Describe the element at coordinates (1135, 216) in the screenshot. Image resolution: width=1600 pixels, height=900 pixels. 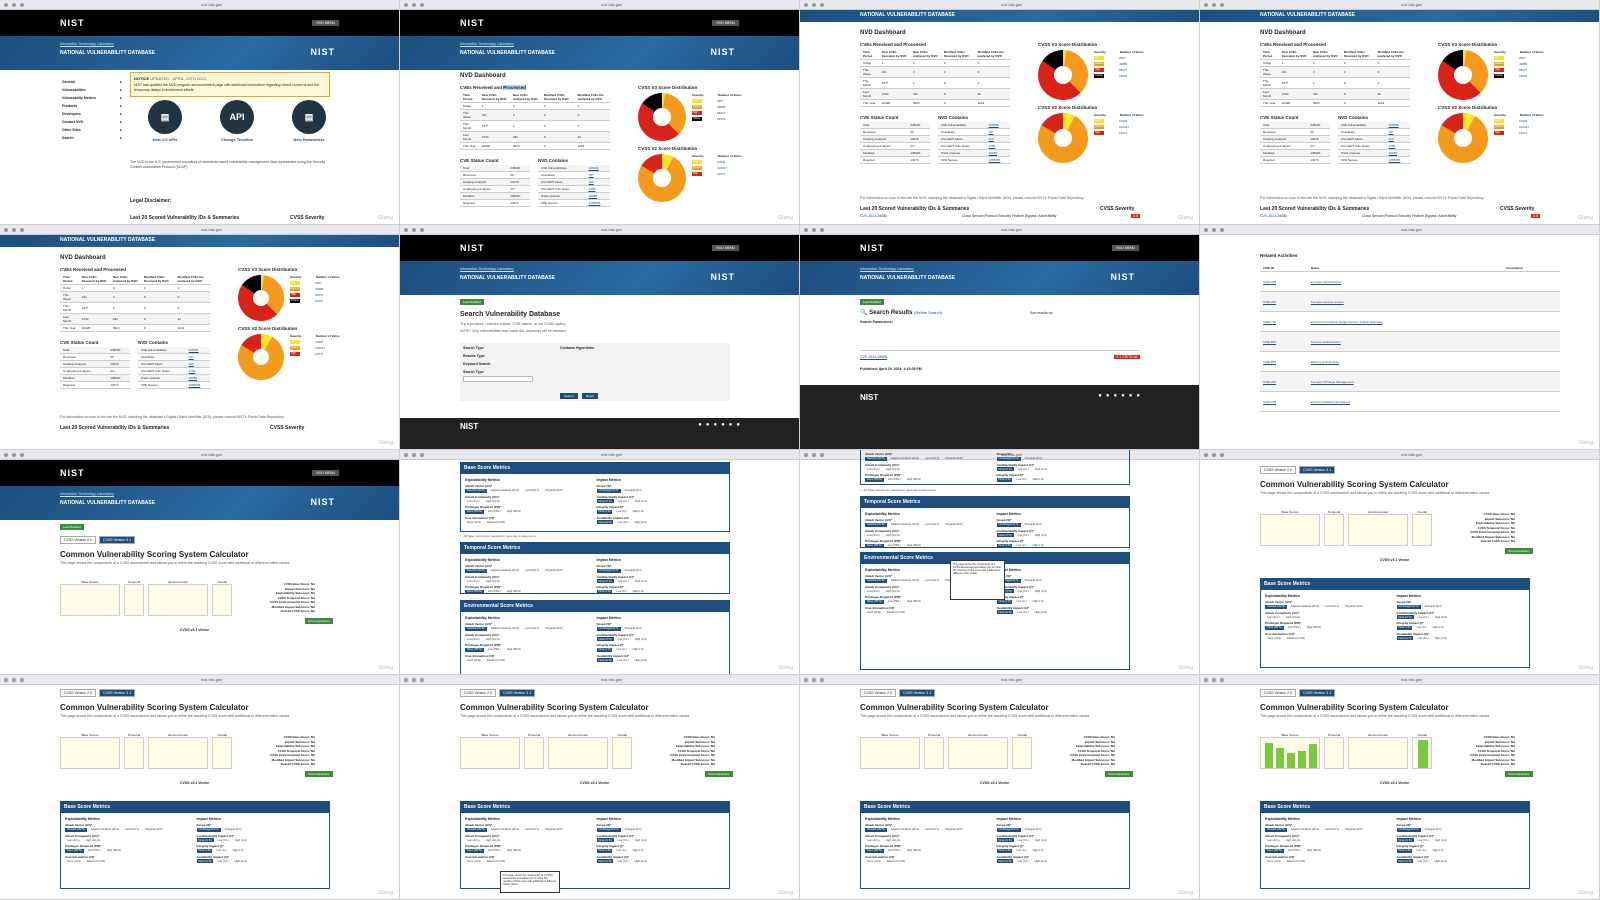
I see `severity-badge: 8.8` at that location.